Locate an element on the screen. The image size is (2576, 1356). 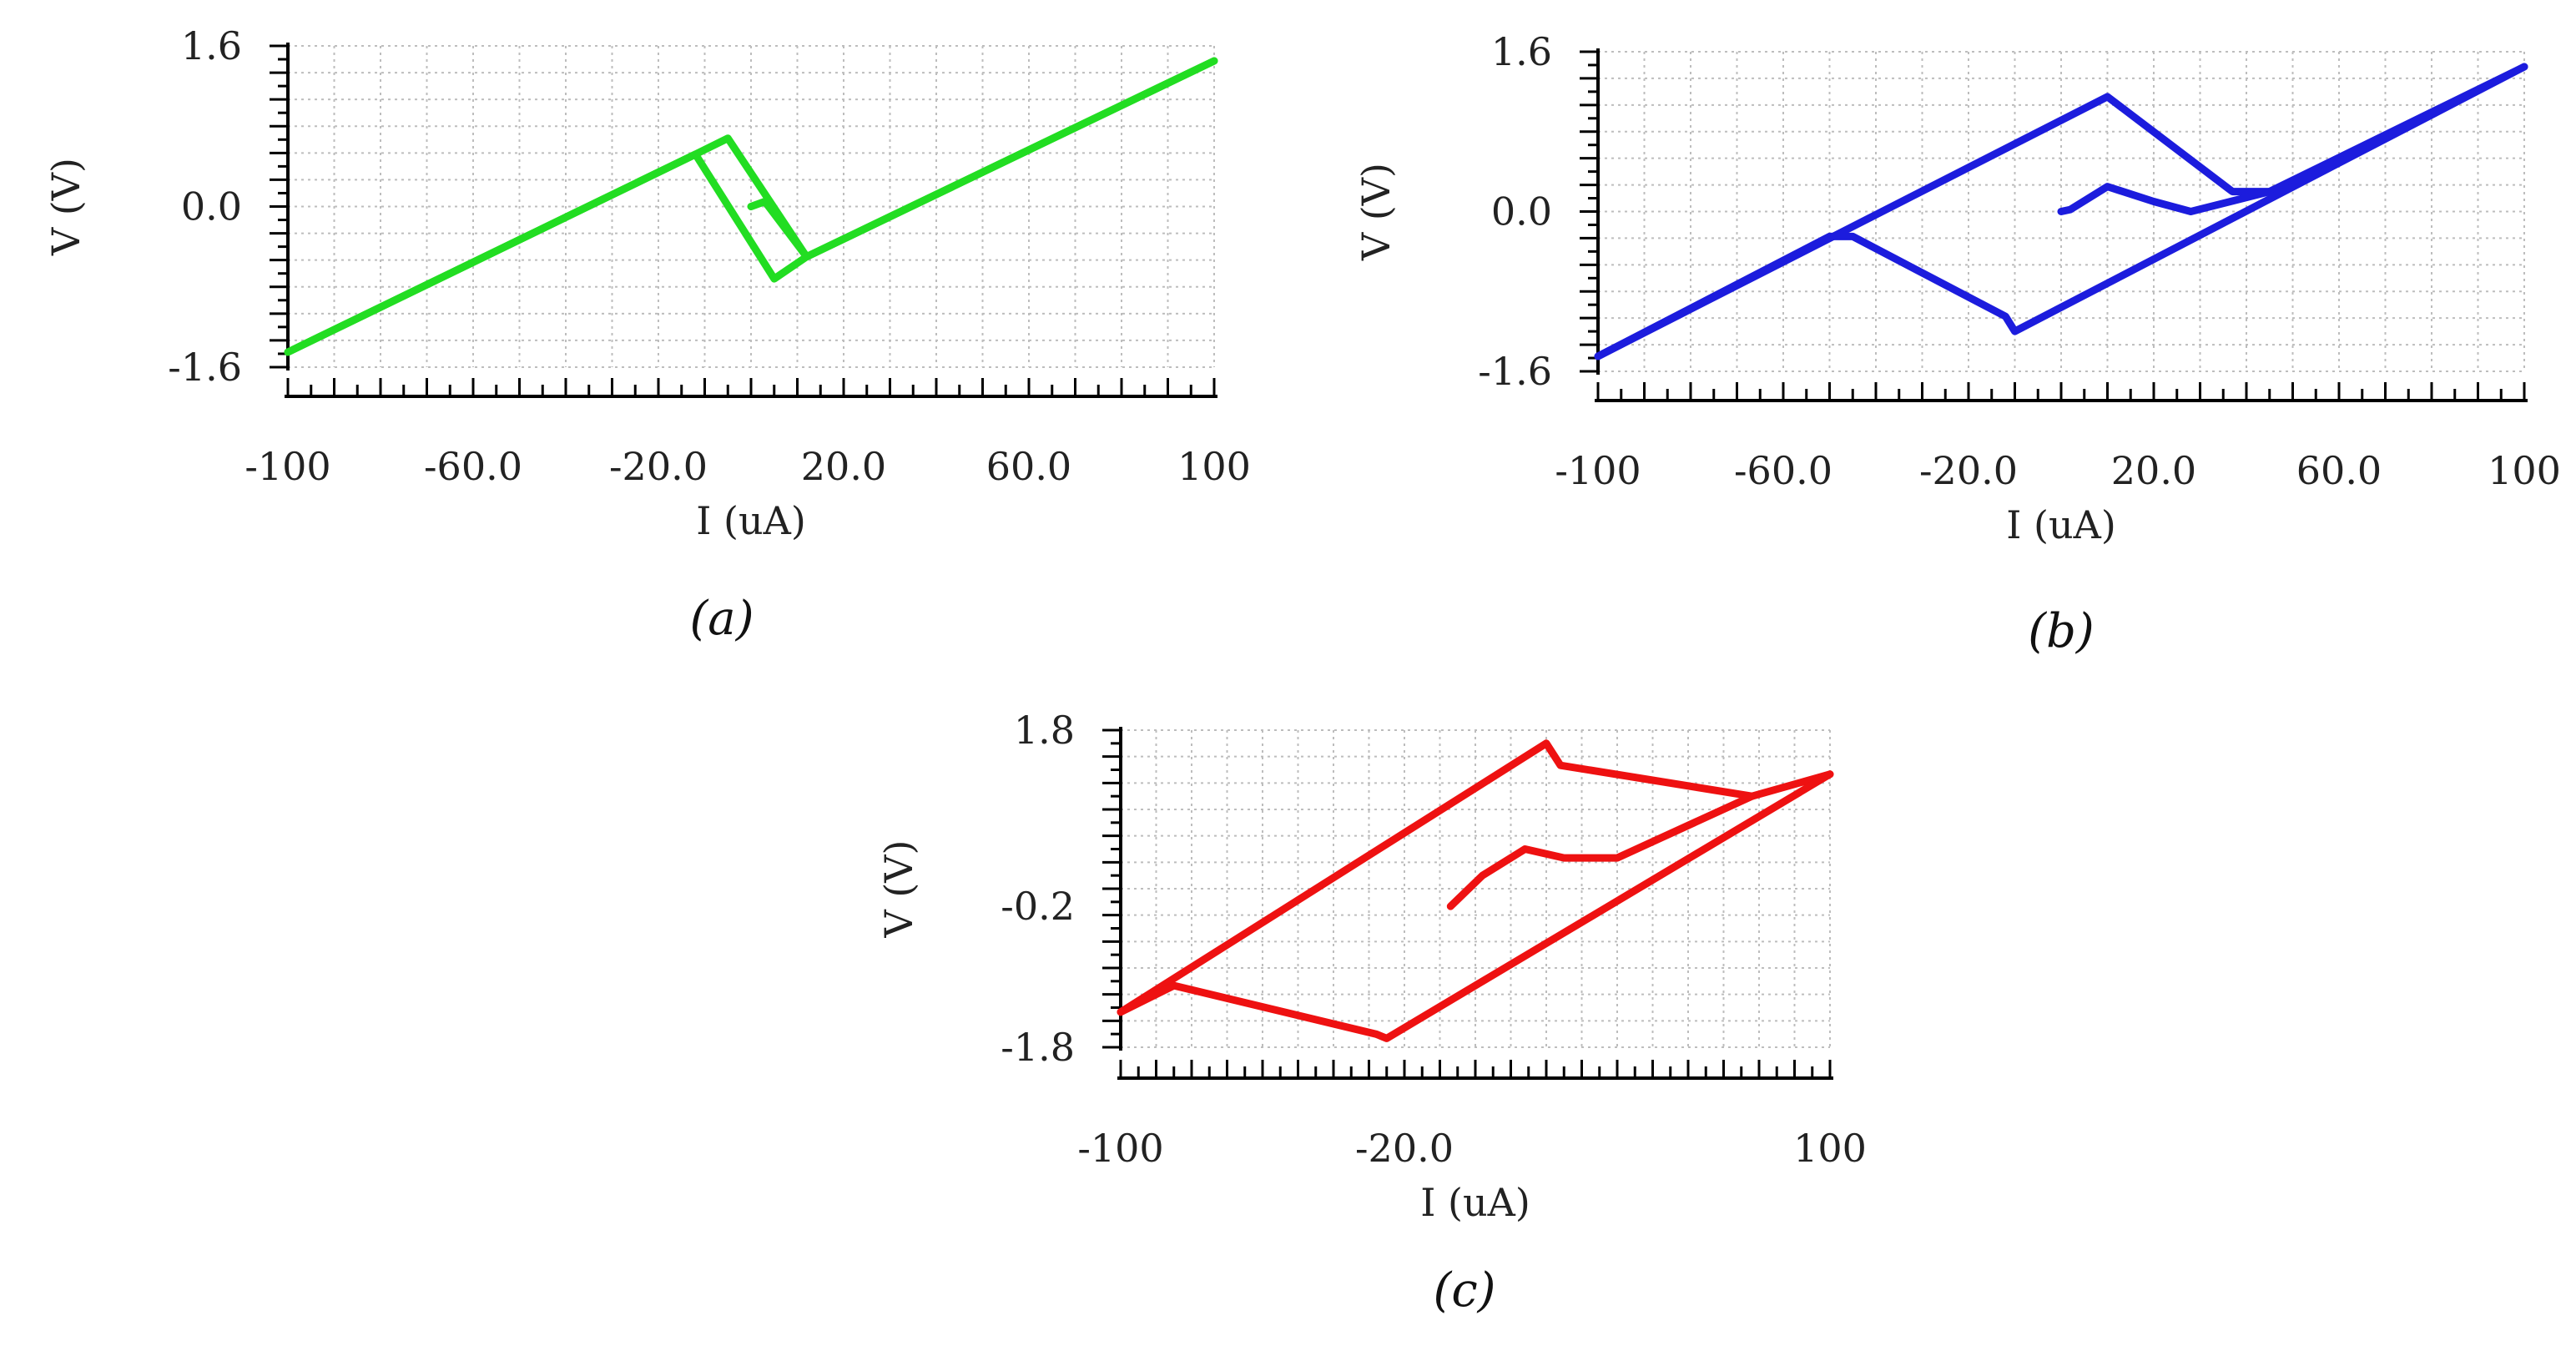
y-tick-label: -1.8 is located at coordinates (1038, 1047).